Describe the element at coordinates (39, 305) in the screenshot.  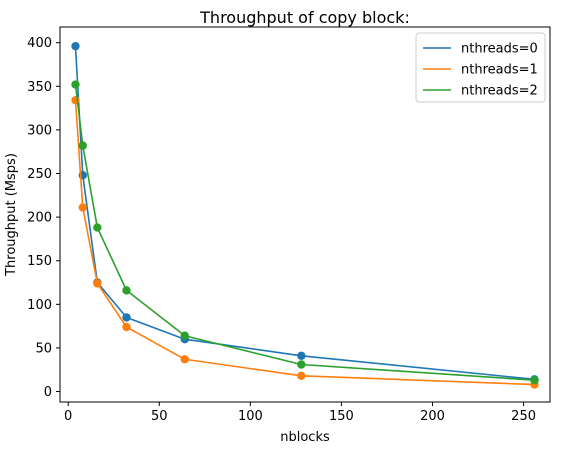
I see `y-tick-label: 100` at that location.